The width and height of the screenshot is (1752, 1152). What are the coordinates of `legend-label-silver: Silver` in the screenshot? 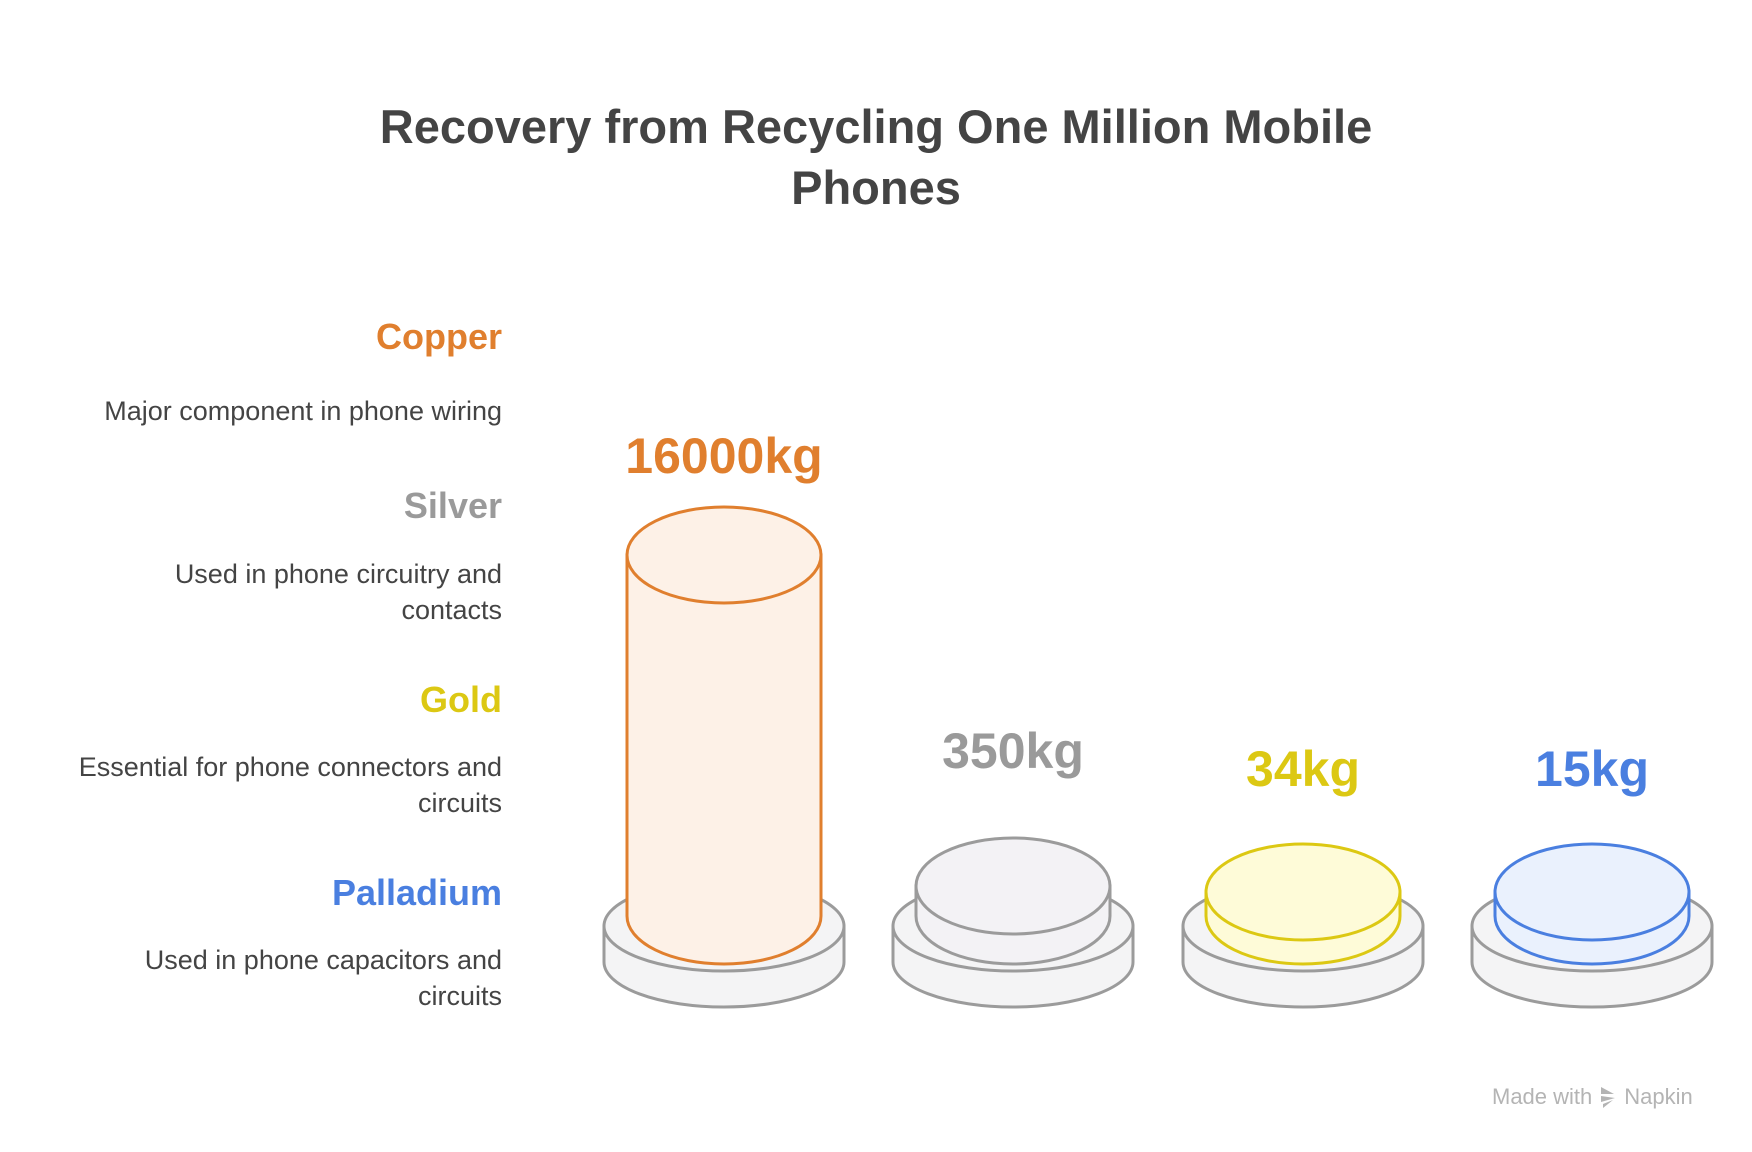 It's located at (452, 505).